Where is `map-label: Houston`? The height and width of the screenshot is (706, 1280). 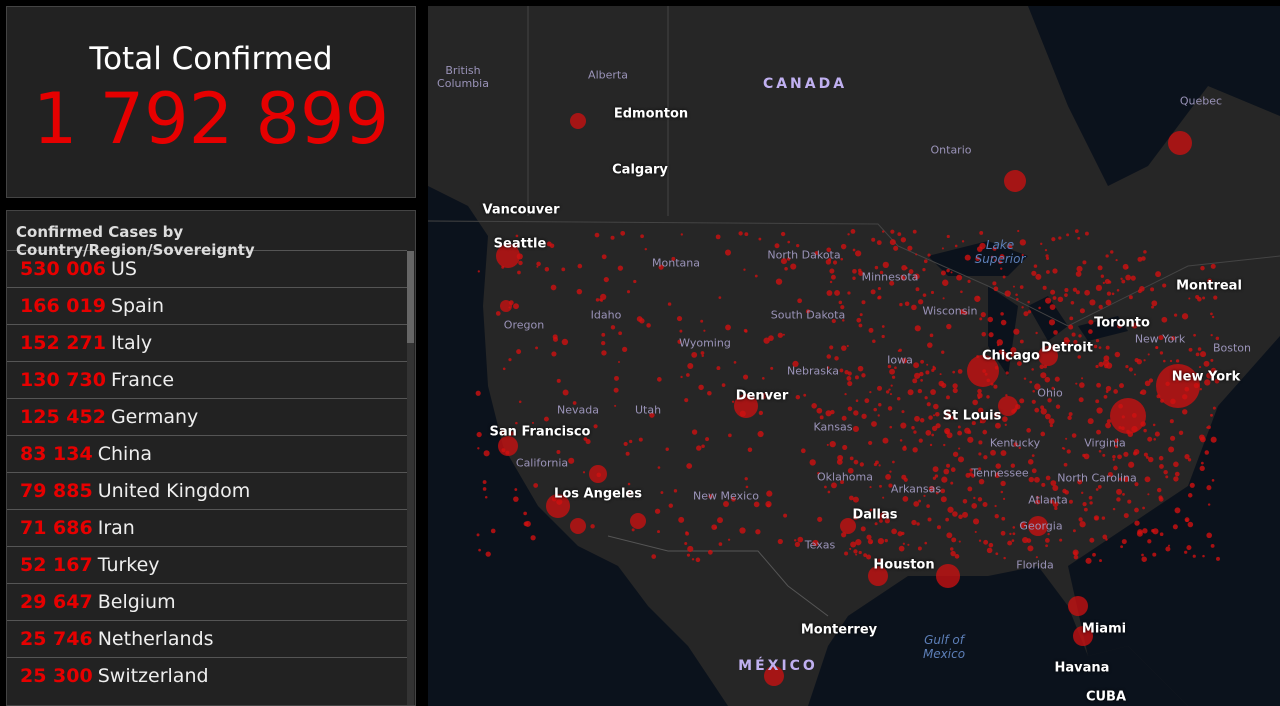
map-label: Houston is located at coordinates (904, 565).